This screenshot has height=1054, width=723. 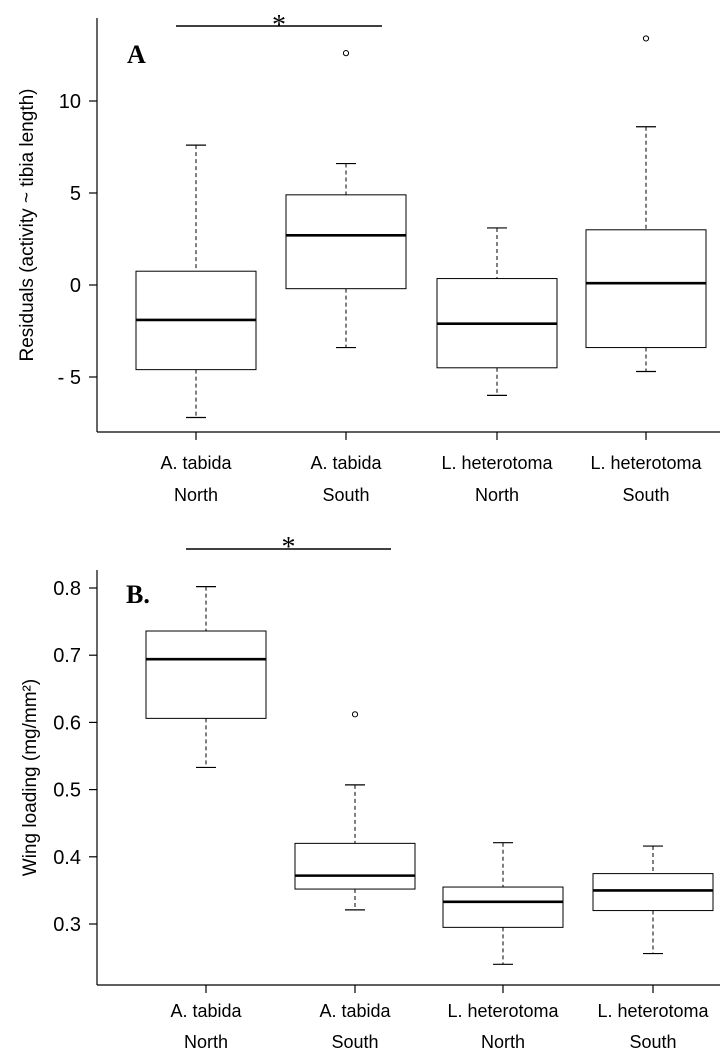 I want to click on y-axis-title: Wing loading (mg/mm²), so click(x=30, y=777).